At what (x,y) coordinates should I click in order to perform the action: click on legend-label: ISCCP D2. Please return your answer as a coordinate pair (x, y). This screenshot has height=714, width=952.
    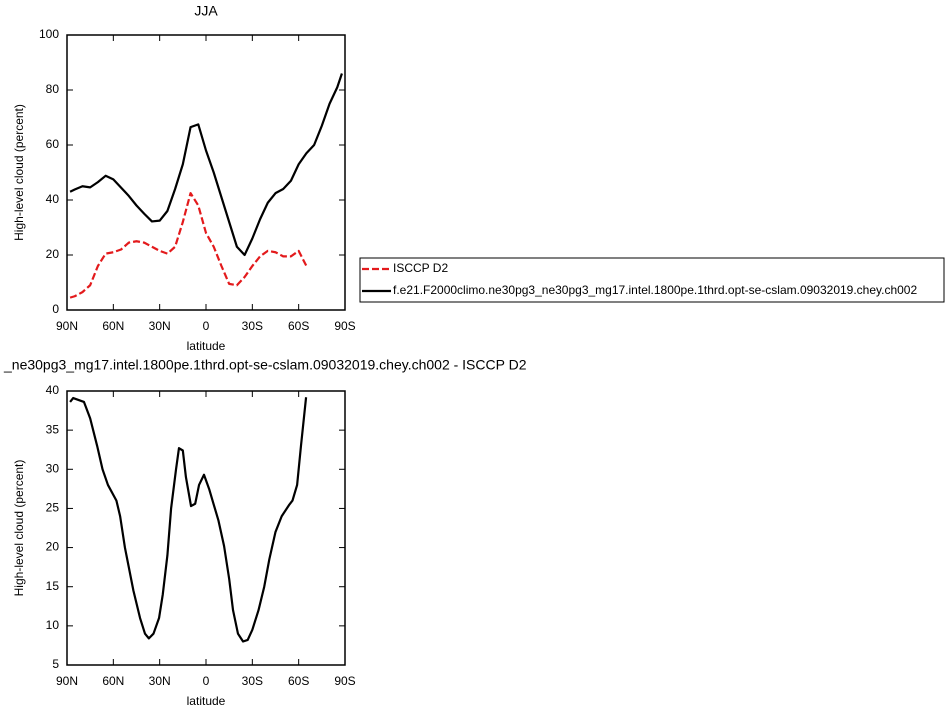
    Looking at the image, I should click on (420, 268).